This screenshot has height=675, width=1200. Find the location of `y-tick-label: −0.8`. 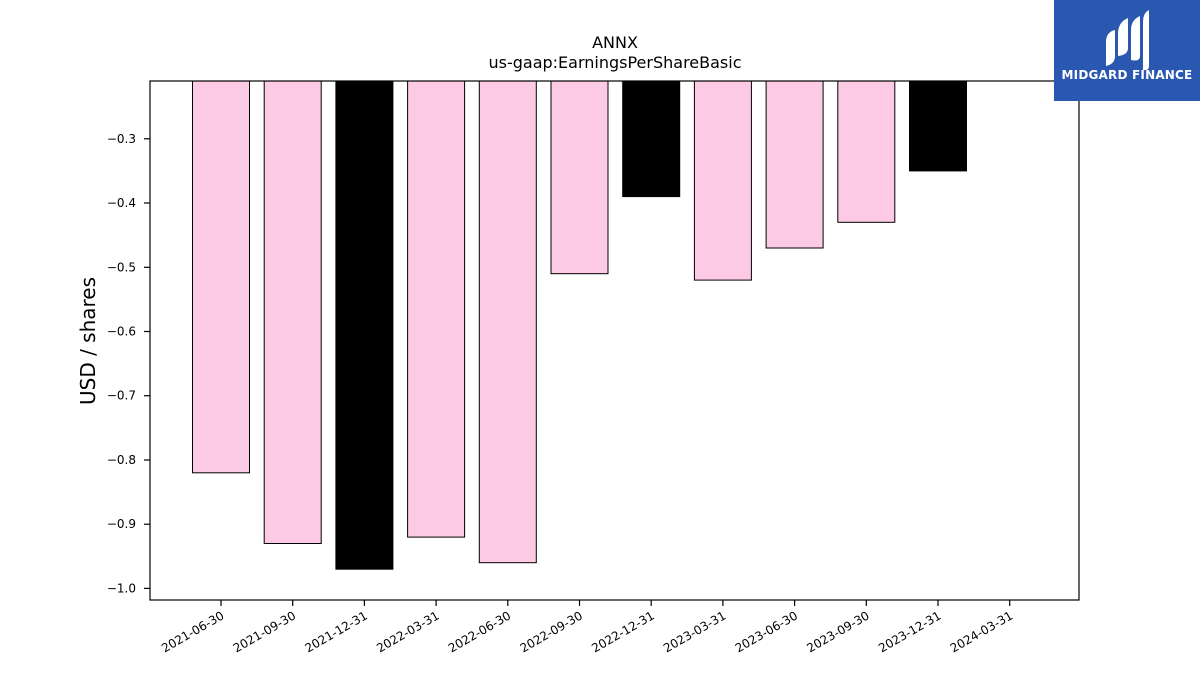

y-tick-label: −0.8 is located at coordinates (121, 460).